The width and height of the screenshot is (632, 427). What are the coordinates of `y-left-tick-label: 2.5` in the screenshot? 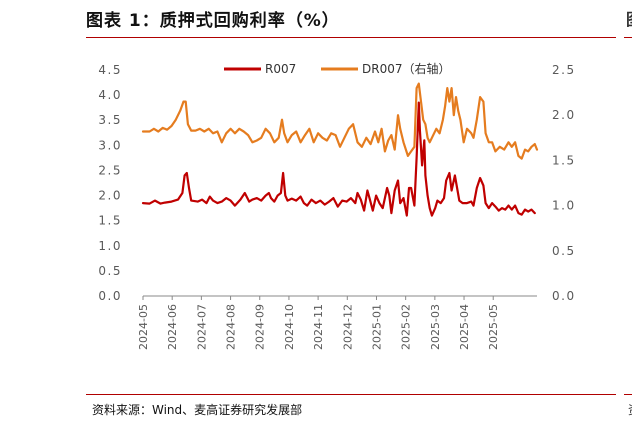 It's located at (110, 170).